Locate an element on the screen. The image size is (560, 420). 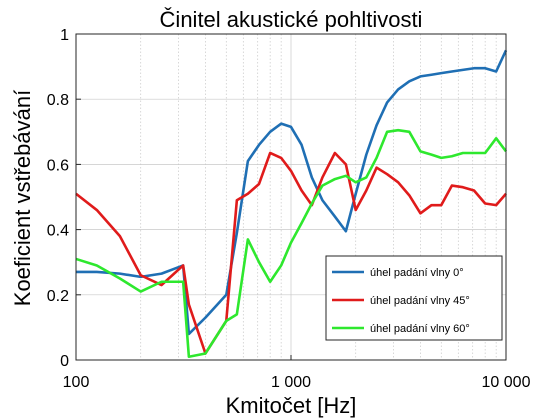
y-tick-label: 1 is located at coordinates (64, 35).